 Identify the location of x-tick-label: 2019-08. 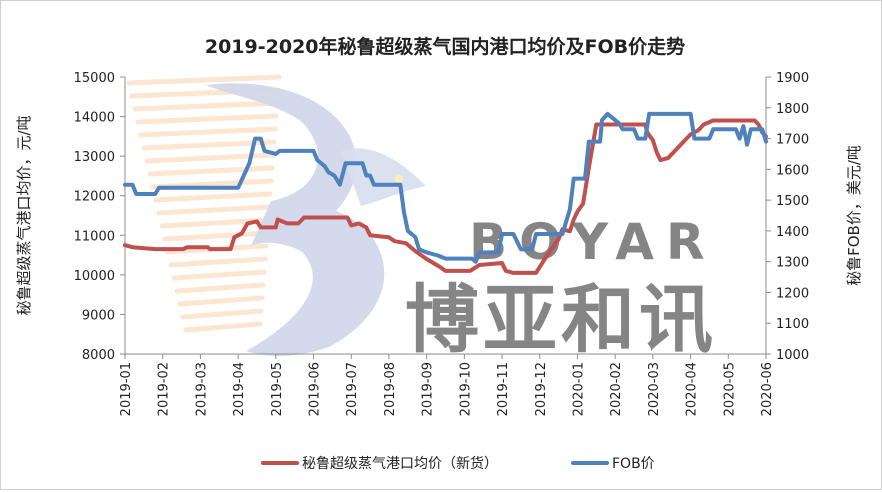
(390, 389).